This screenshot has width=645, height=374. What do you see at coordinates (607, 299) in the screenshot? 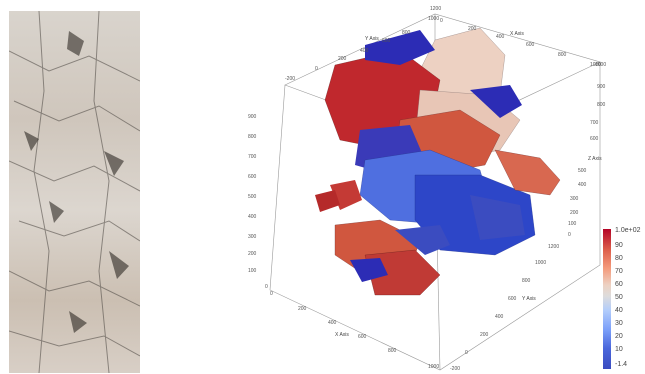
I see `colorbar` at bounding box center [607, 299].